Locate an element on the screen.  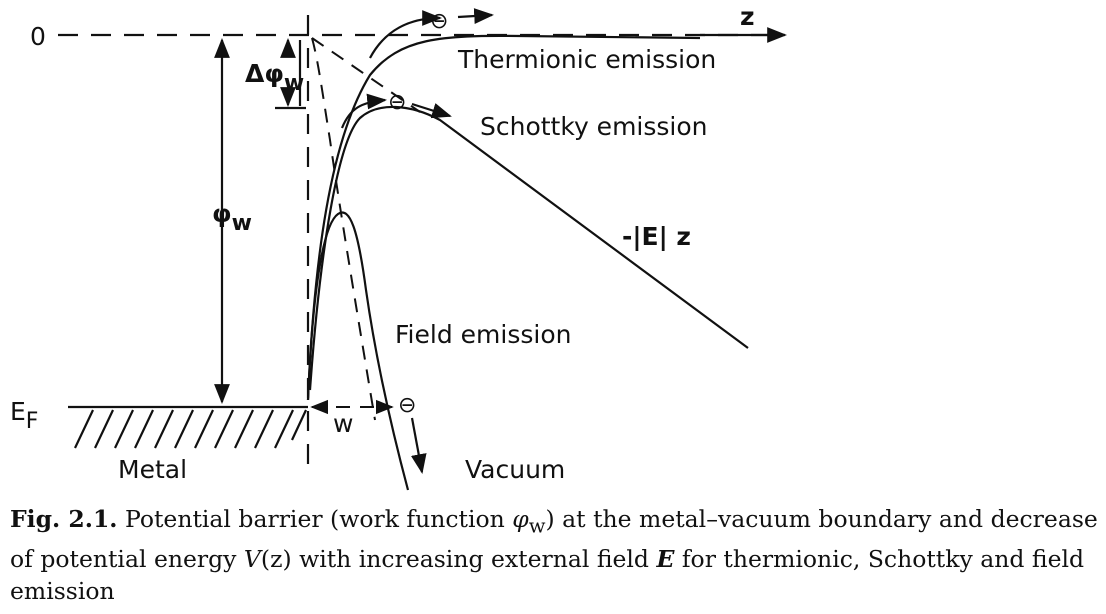
z-axis-label: z is located at coordinates (747, 16).